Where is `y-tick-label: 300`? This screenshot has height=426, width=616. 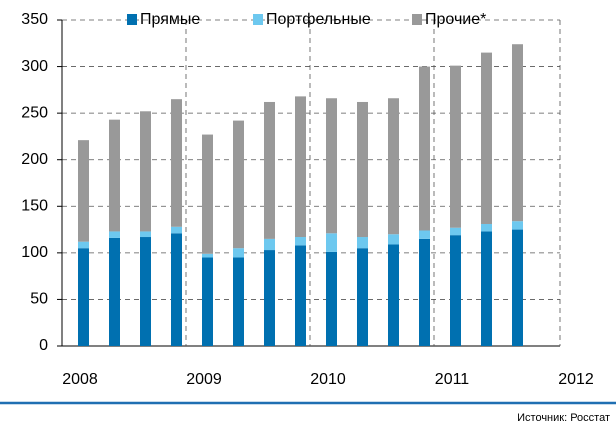 y-tick-label: 300 is located at coordinates (34, 66).